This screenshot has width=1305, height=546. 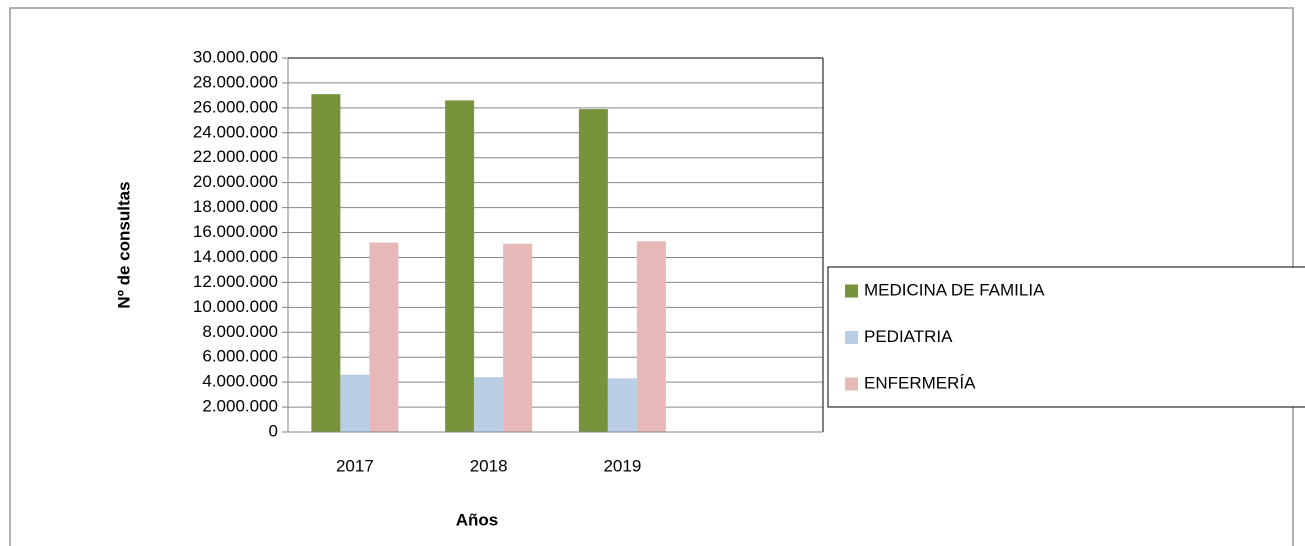 I want to click on y-tick-label: 28.000.000, so click(x=235, y=81).